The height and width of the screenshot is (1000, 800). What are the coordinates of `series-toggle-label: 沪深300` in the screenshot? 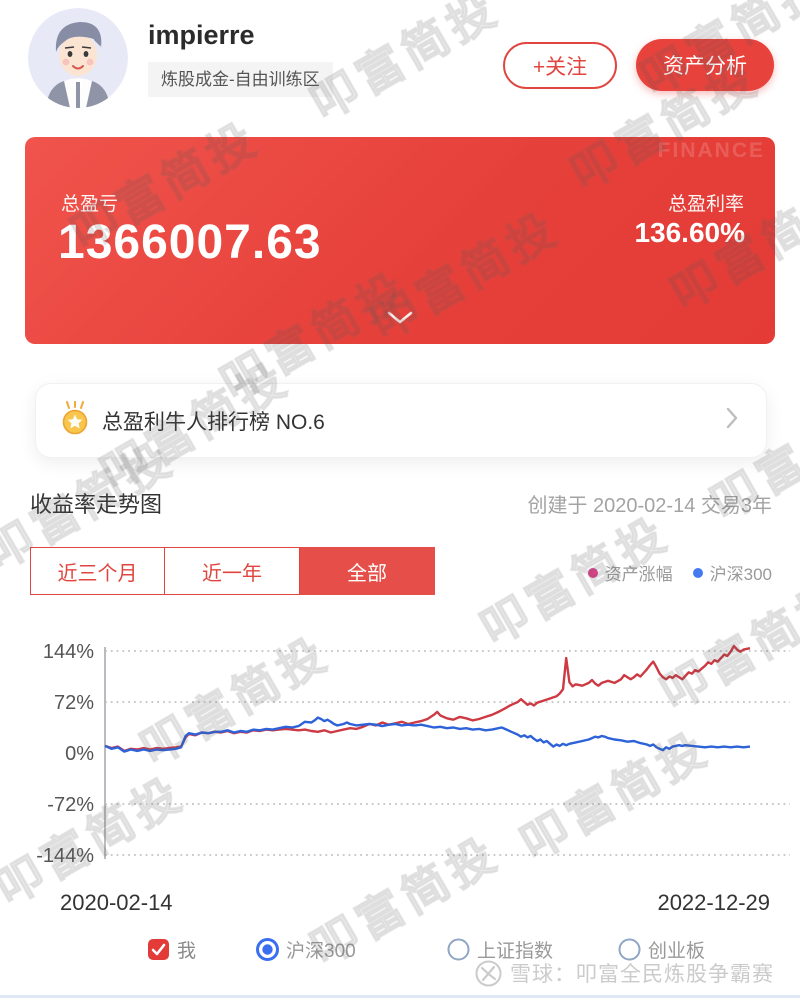 It's located at (321, 951).